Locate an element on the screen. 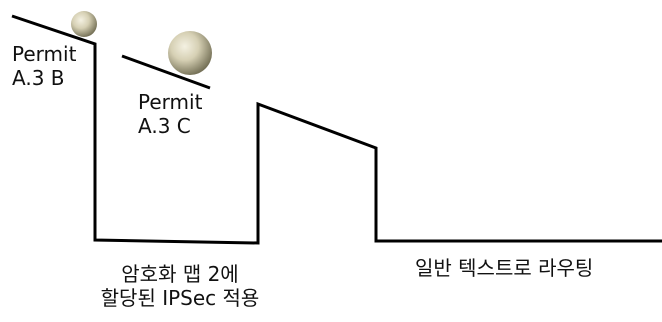 The width and height of the screenshot is (662, 322). permit-b-line2: A.3 B is located at coordinates (38, 78).